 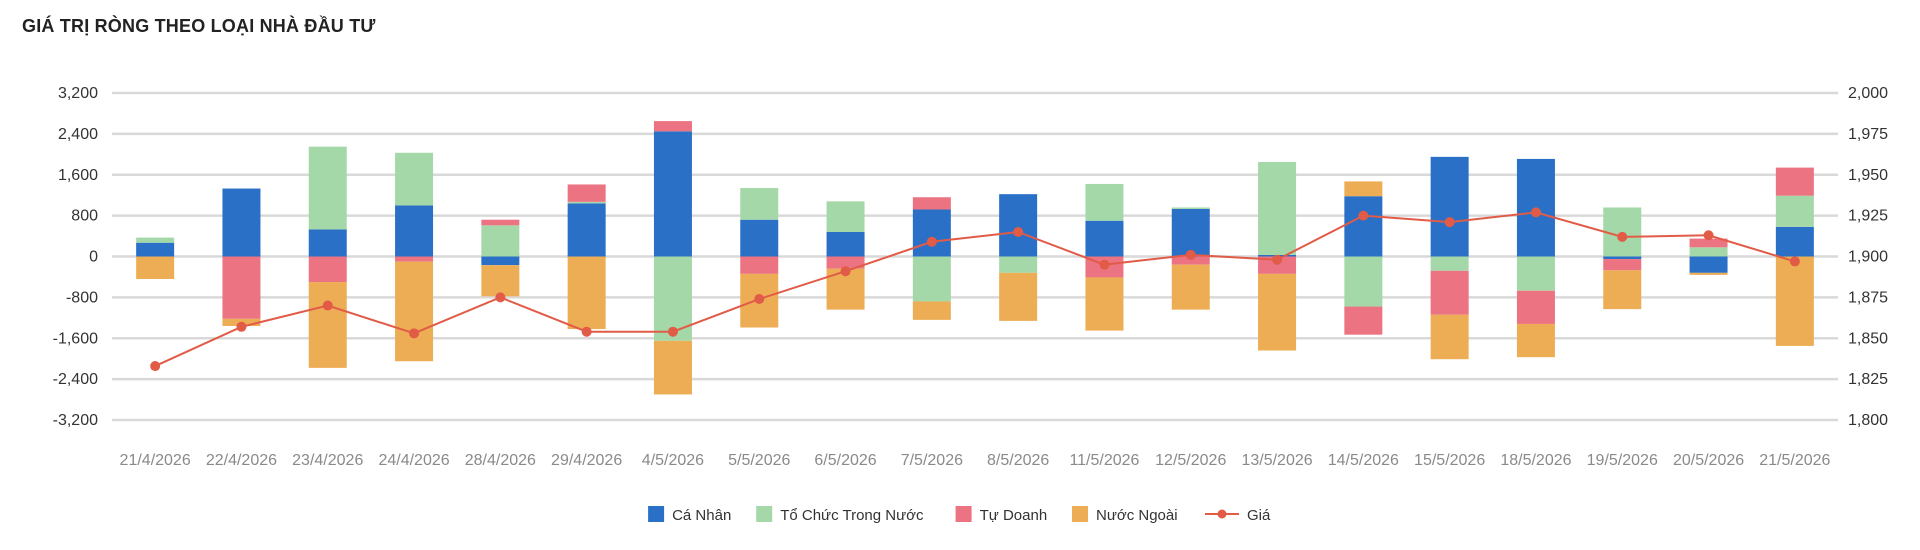 What do you see at coordinates (759, 460) in the screenshot?
I see `x-tick-label: 5/5/2026` at bounding box center [759, 460].